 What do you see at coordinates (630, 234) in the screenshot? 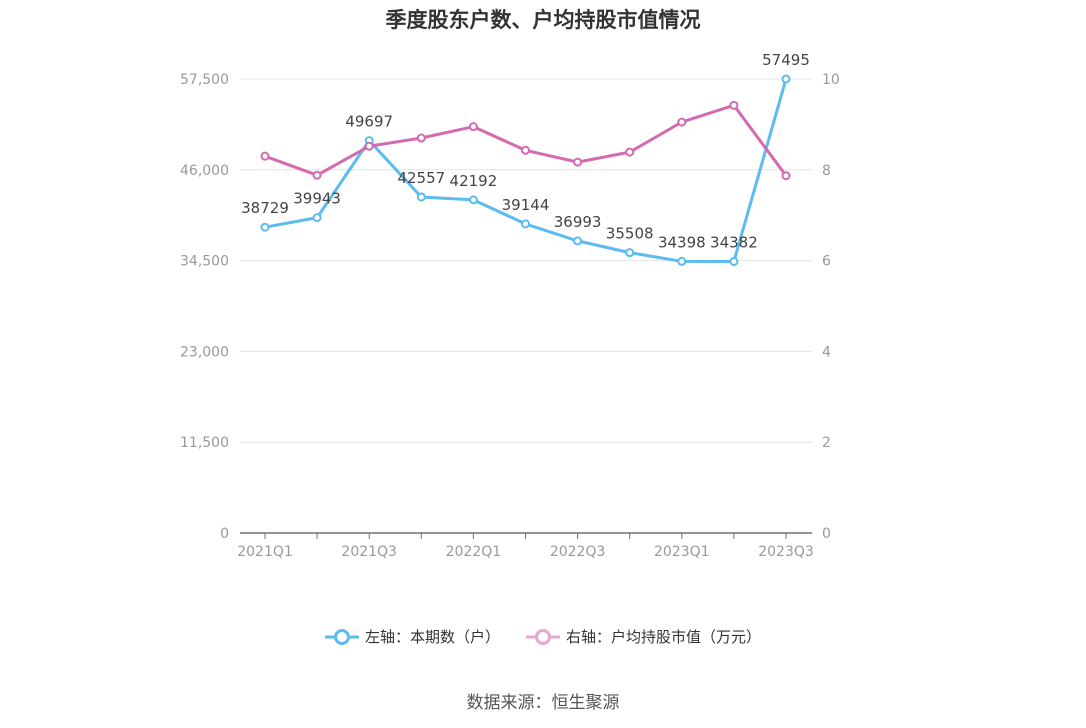
I see `data-label: 35508` at bounding box center [630, 234].